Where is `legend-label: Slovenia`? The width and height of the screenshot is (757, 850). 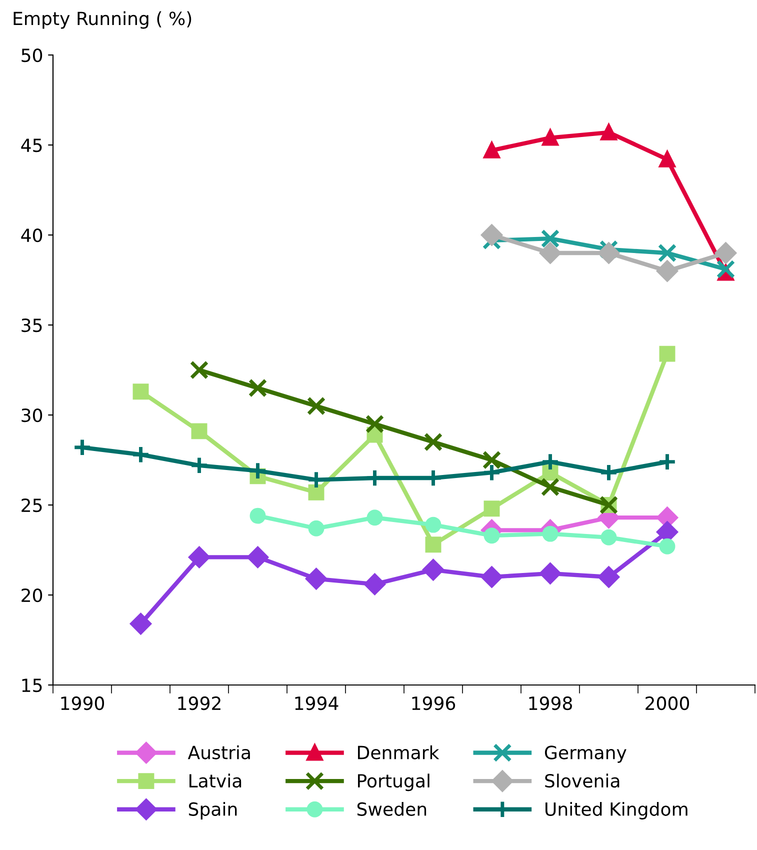 legend-label: Slovenia is located at coordinates (582, 781).